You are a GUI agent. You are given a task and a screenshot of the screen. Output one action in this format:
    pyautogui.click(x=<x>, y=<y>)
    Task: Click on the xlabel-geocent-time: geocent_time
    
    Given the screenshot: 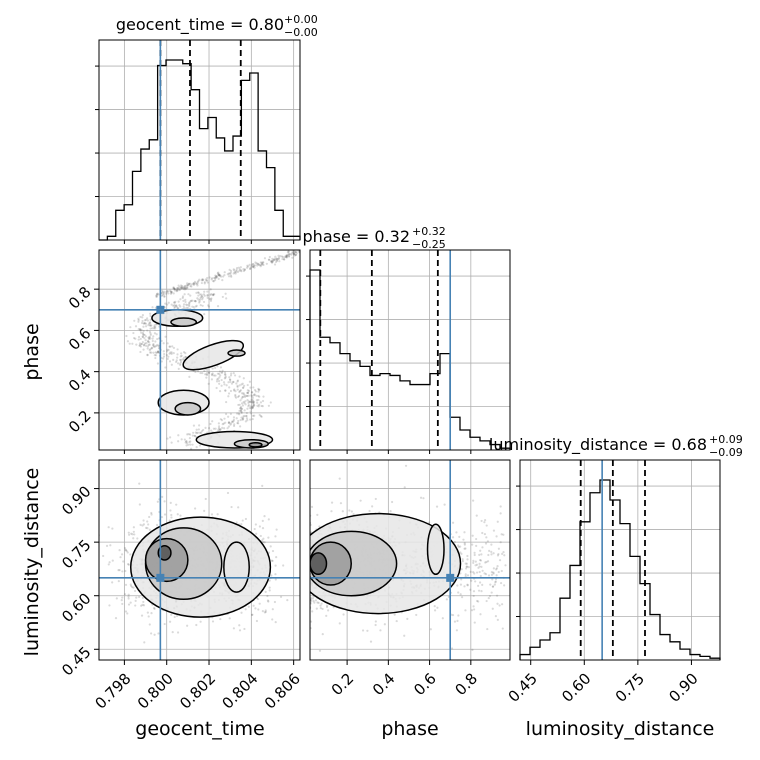 What is the action you would take?
    pyautogui.click(x=199, y=729)
    